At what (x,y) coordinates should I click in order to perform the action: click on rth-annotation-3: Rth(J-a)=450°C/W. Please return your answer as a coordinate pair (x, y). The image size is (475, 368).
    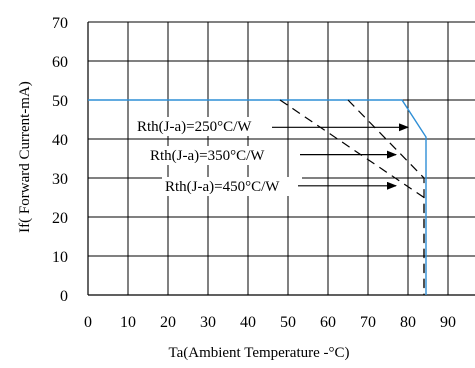
    Looking at the image, I should click on (279, 186).